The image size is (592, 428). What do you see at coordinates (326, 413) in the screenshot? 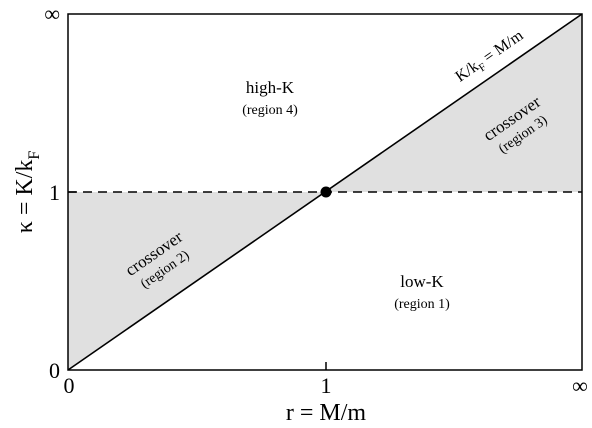
I see `x-axis-label: r = M/m` at bounding box center [326, 413].